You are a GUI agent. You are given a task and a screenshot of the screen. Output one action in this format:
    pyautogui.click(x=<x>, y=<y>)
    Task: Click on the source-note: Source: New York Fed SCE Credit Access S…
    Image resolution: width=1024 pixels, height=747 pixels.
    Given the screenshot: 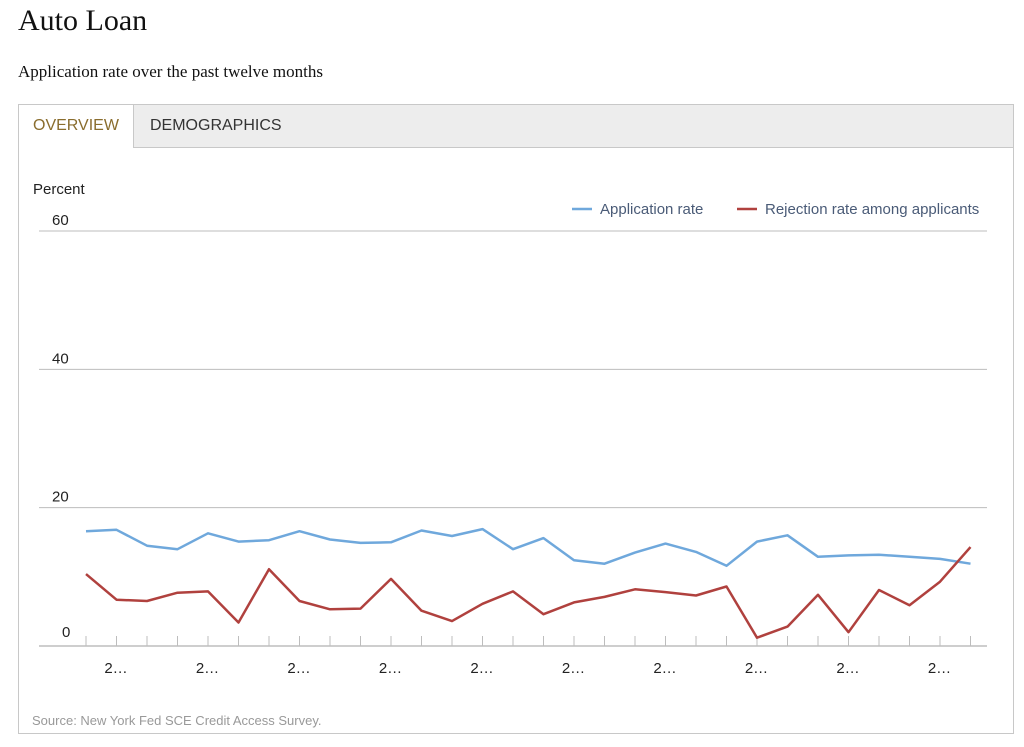 What is the action you would take?
    pyautogui.click(x=177, y=720)
    